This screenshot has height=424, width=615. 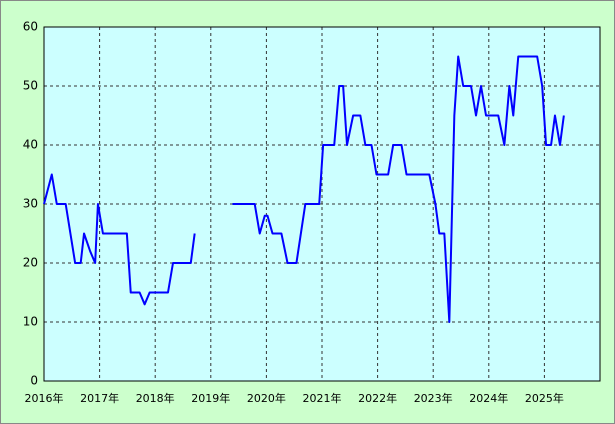 What do you see at coordinates (99, 398) in the screenshot?
I see `x-tick-label: 2017年` at bounding box center [99, 398].